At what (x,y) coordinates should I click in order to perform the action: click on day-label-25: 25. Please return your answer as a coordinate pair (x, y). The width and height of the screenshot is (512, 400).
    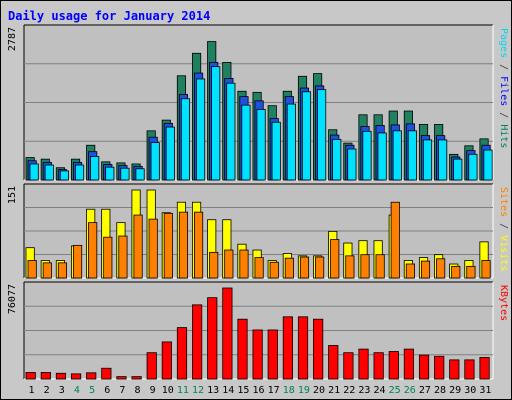
    Looking at the image, I should click on (395, 390).